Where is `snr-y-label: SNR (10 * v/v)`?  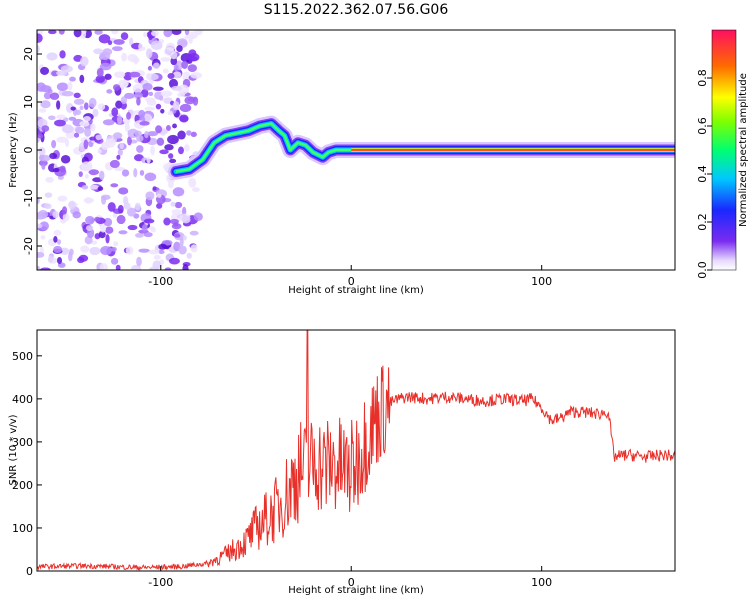 snr-y-label: SNR (10 * v/v) is located at coordinates (13, 449).